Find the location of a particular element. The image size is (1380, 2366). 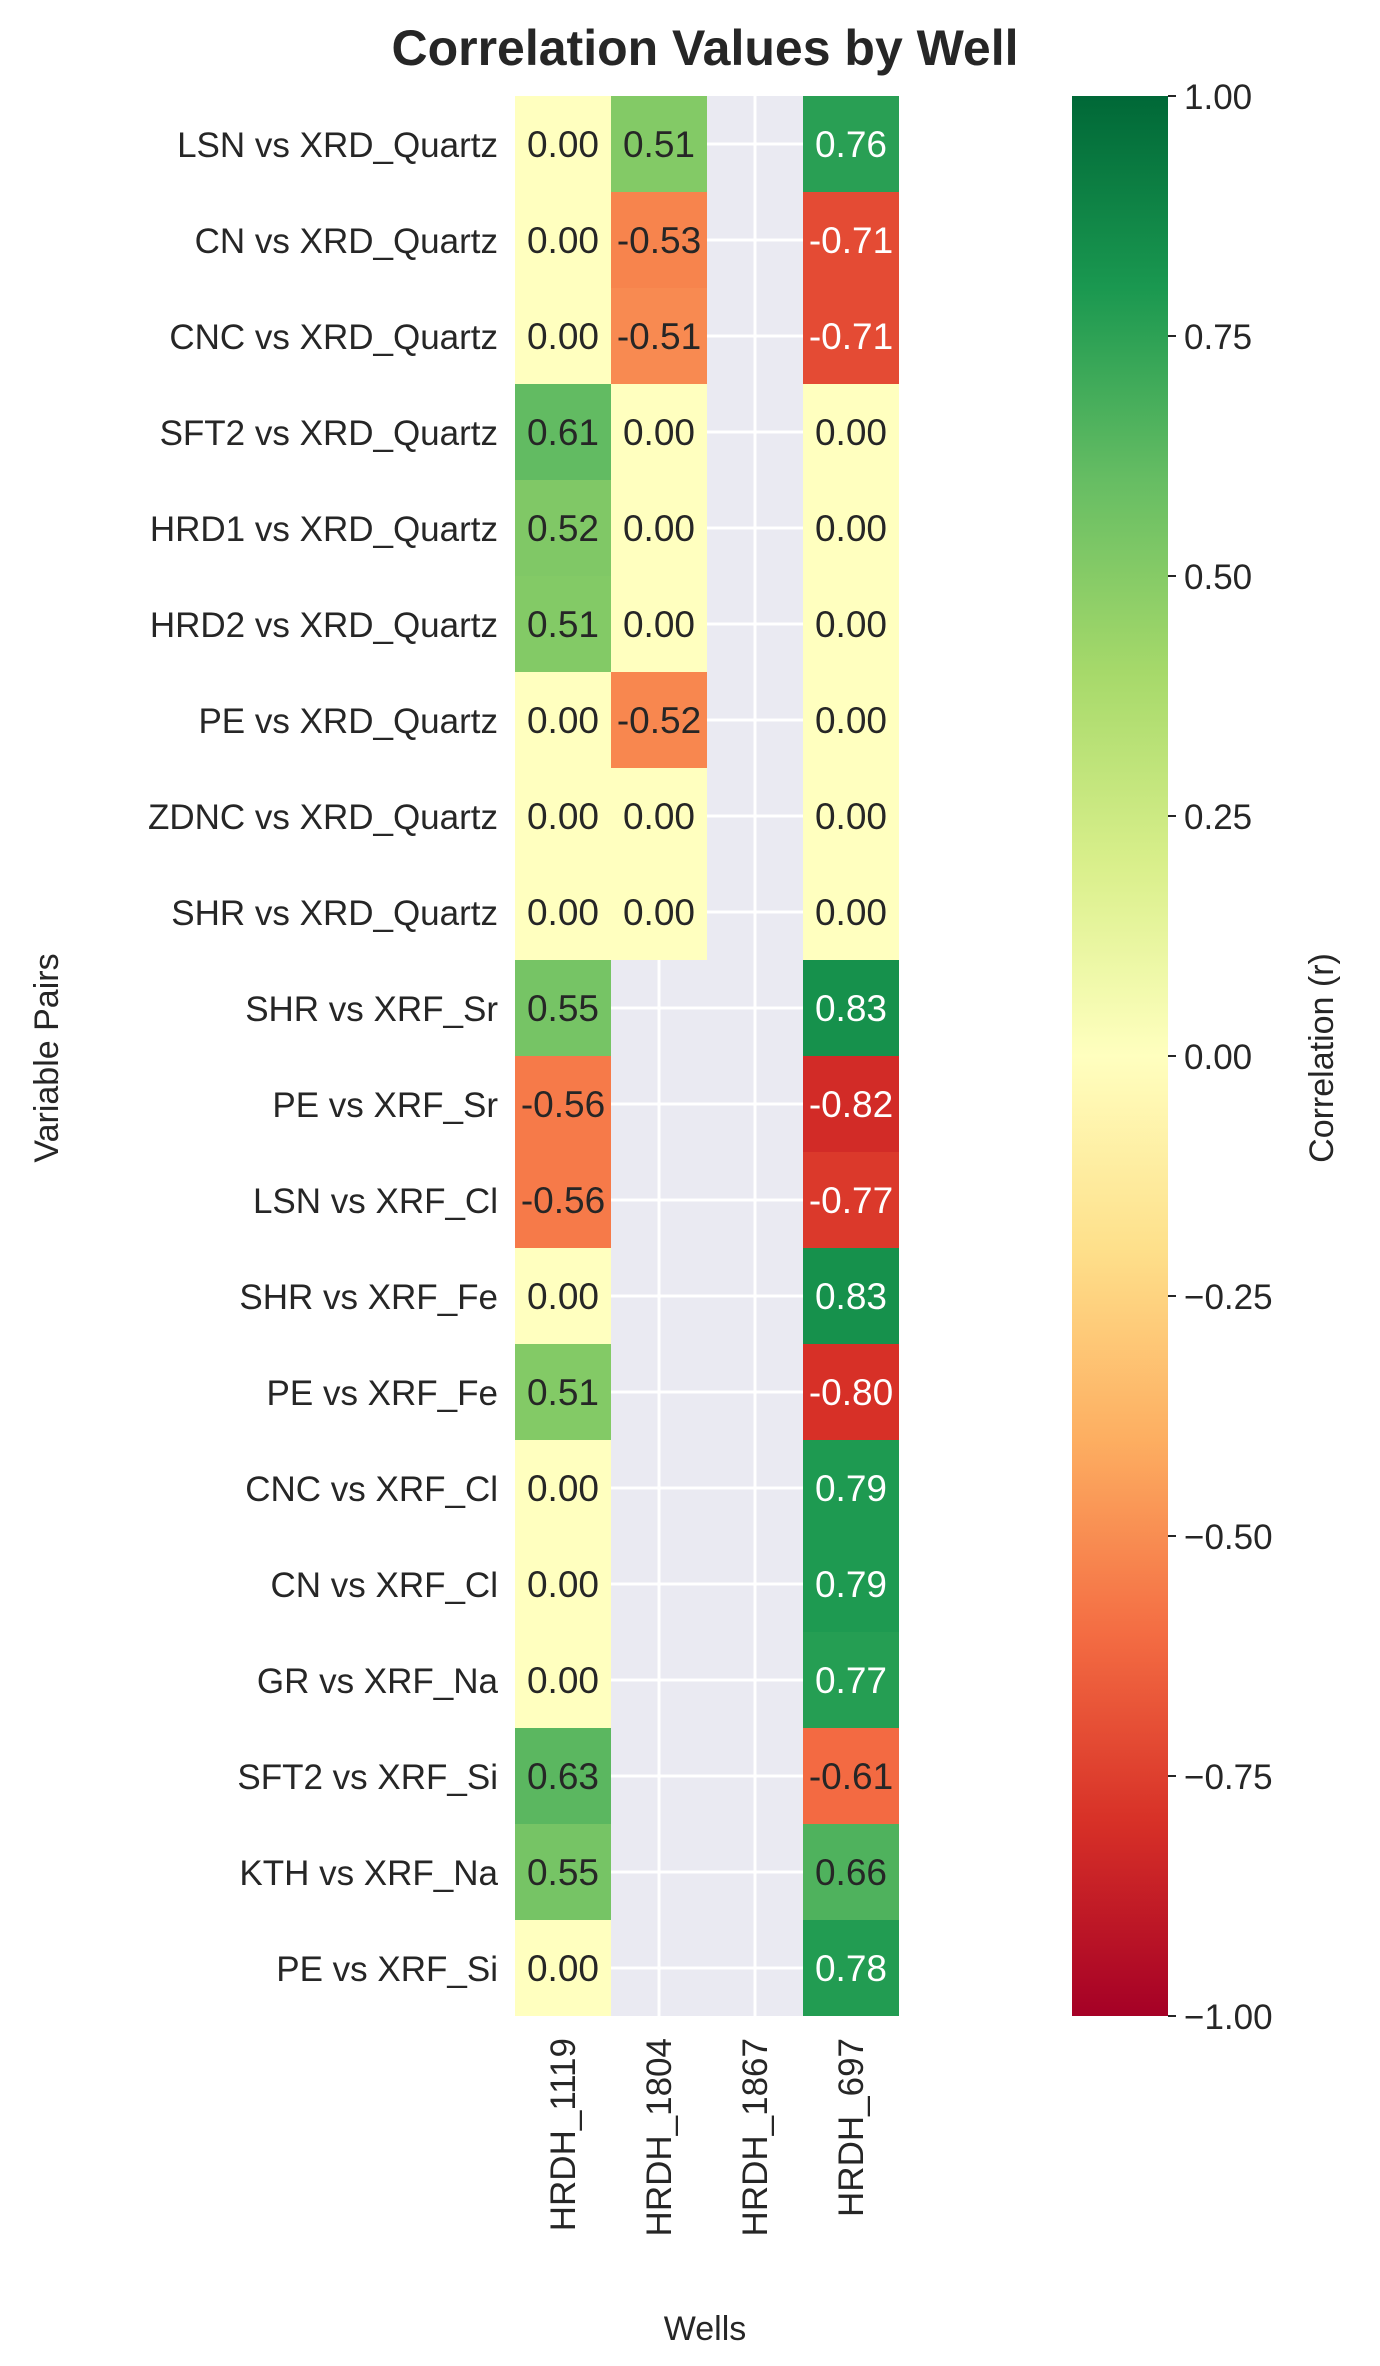

colorbar-tick-label: 0.50 is located at coordinates (1218, 577).